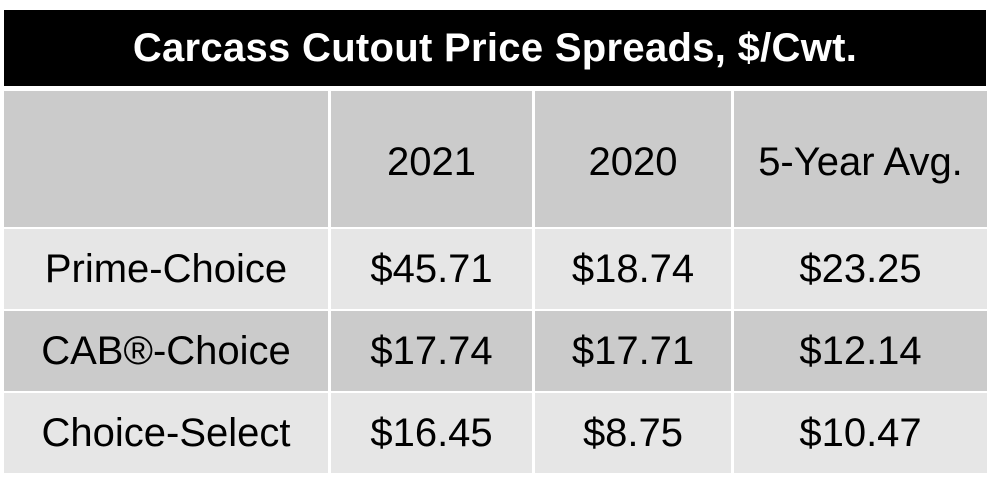 Image resolution: width=990 pixels, height=490 pixels. I want to click on table-cell: $18.74, so click(633, 269).